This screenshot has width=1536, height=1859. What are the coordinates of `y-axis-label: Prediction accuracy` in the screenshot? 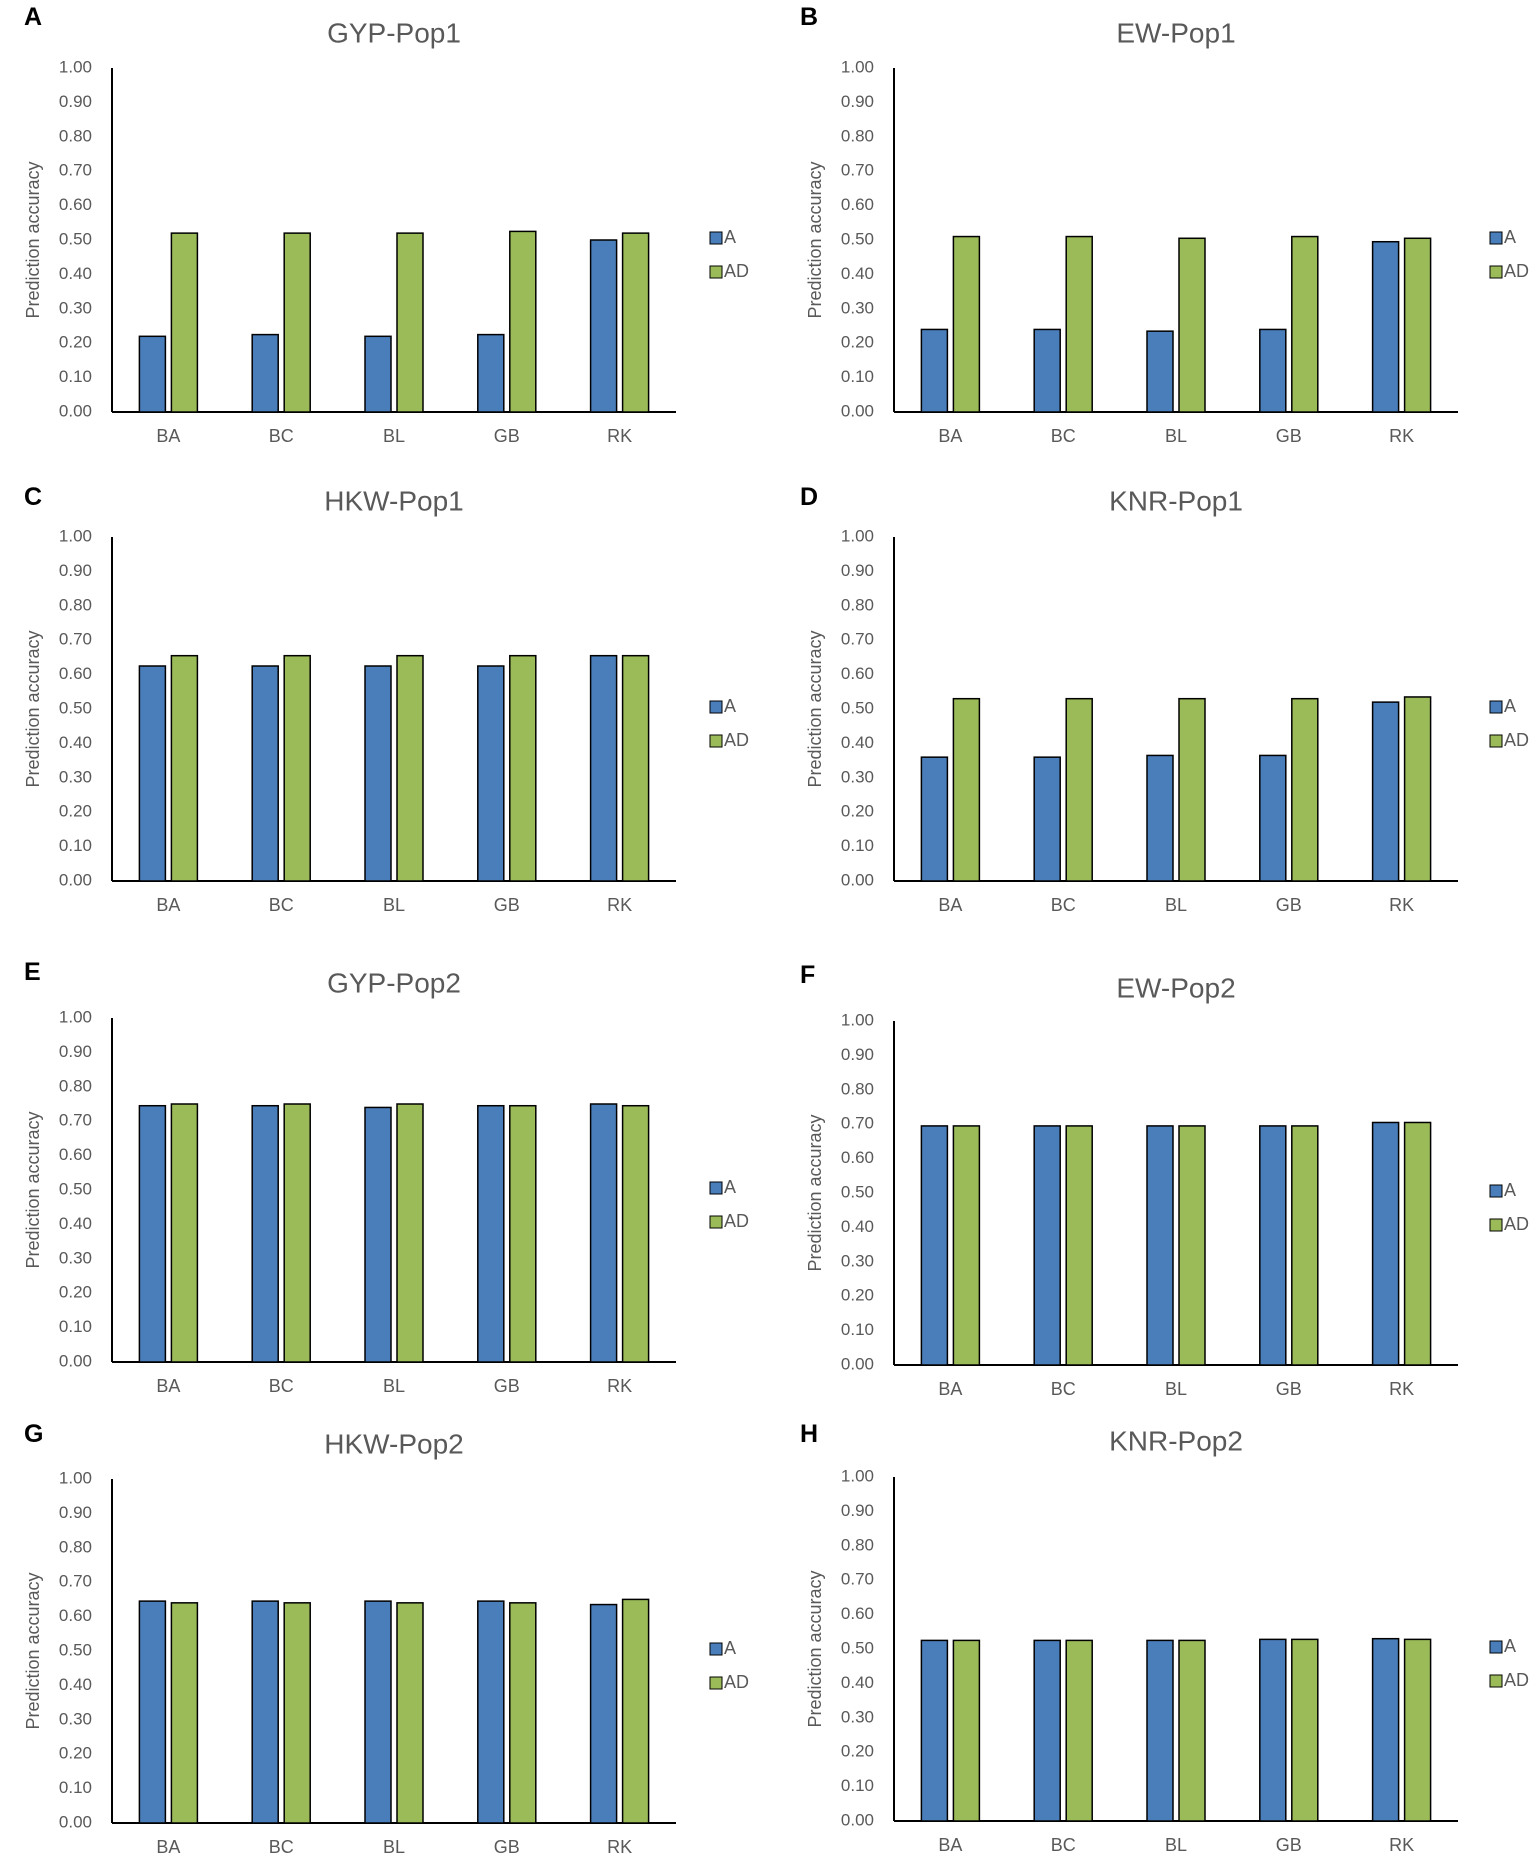 It's located at (815, 1192).